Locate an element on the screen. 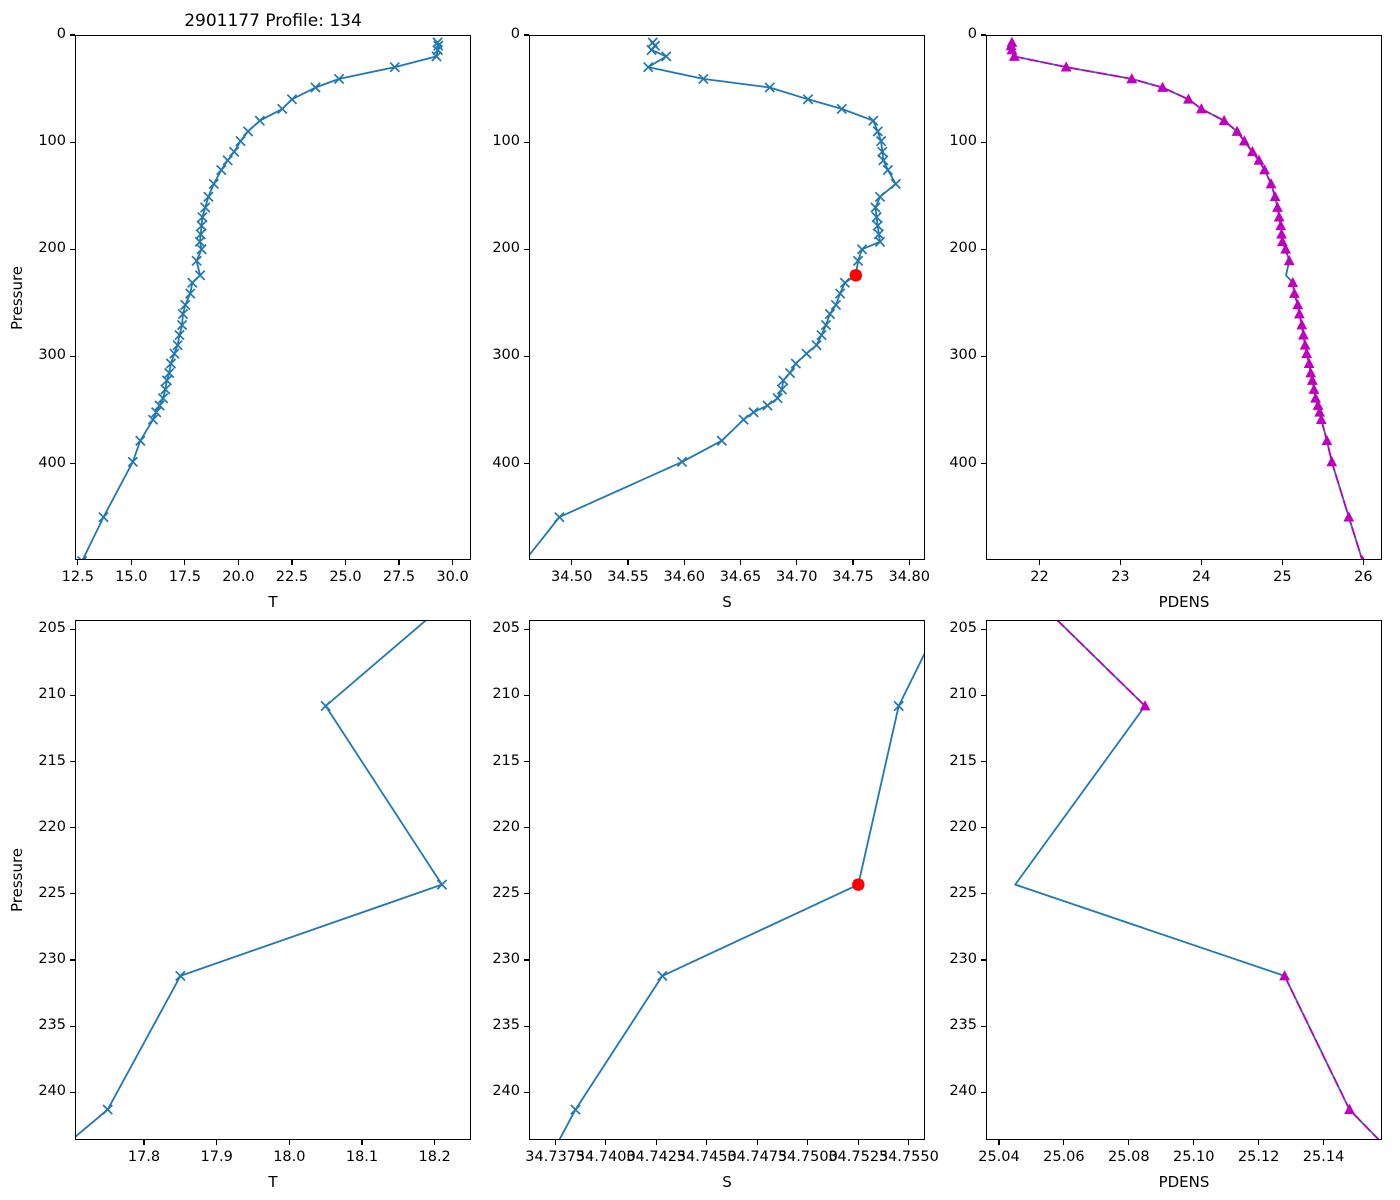 The width and height of the screenshot is (1400, 1200). x-tick-label: 25.08 is located at coordinates (1129, 1157).